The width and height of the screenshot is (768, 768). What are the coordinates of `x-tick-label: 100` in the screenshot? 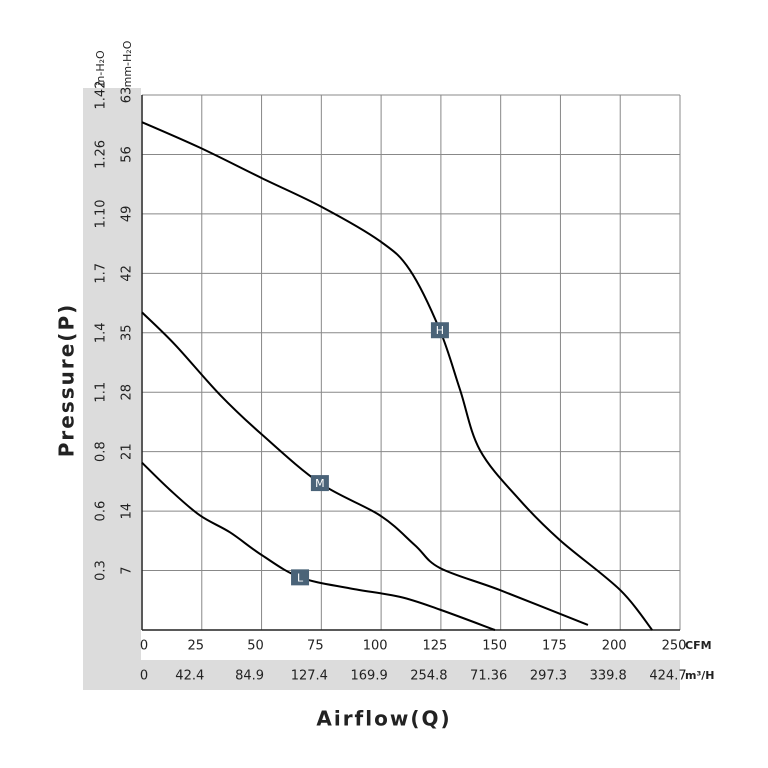 It's located at (375, 646).